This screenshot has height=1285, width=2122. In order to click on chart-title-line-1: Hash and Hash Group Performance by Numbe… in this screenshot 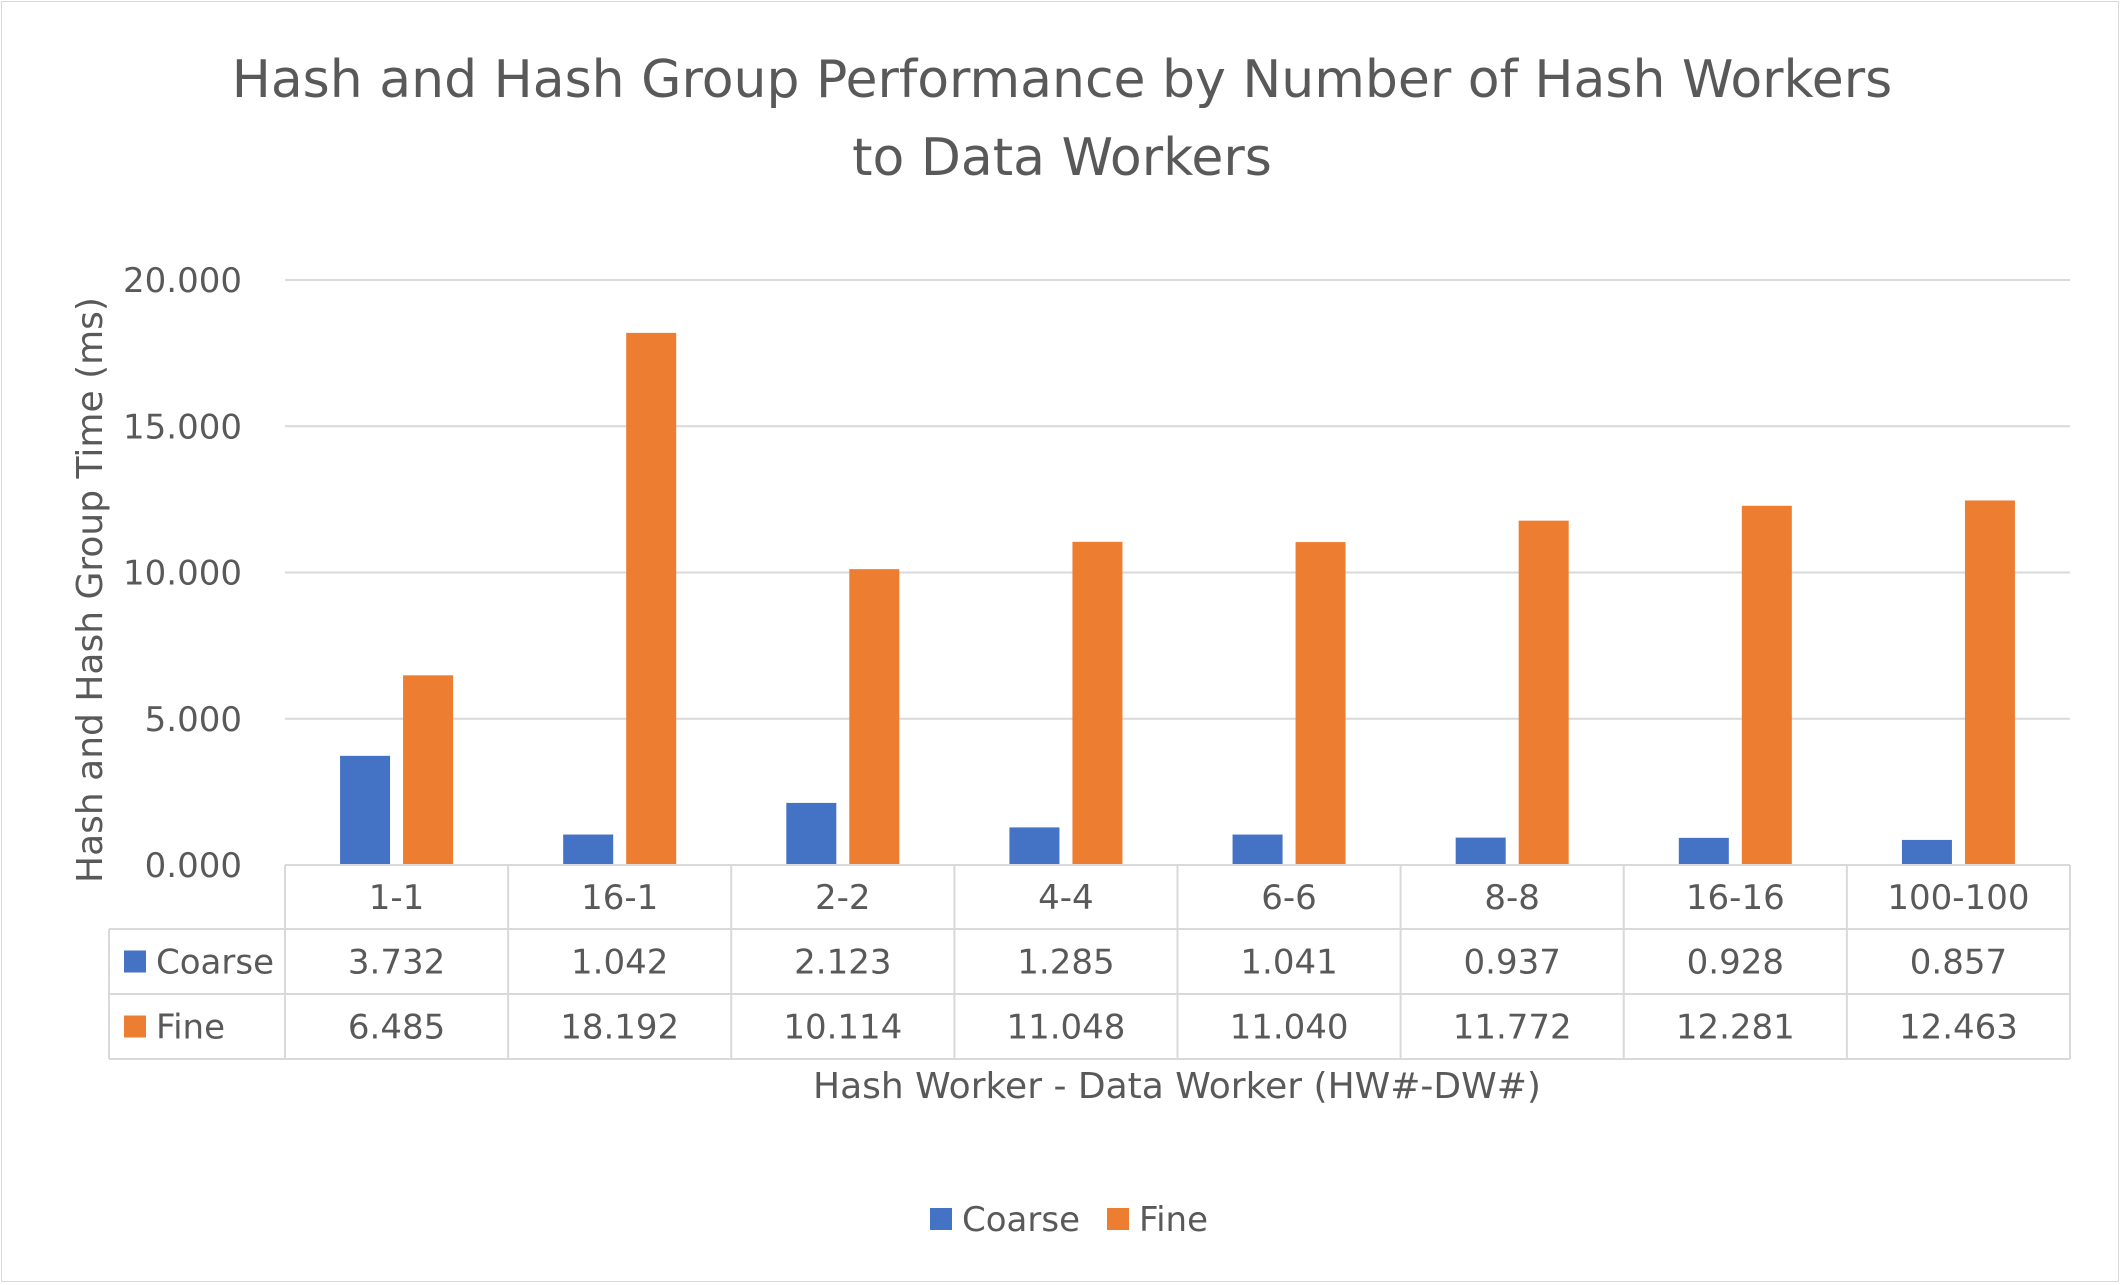, I will do `click(1062, 80)`.